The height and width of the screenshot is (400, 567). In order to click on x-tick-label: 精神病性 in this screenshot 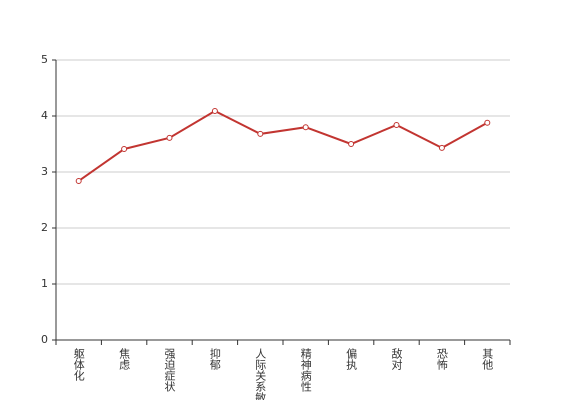, I will do `click(305, 370)`.